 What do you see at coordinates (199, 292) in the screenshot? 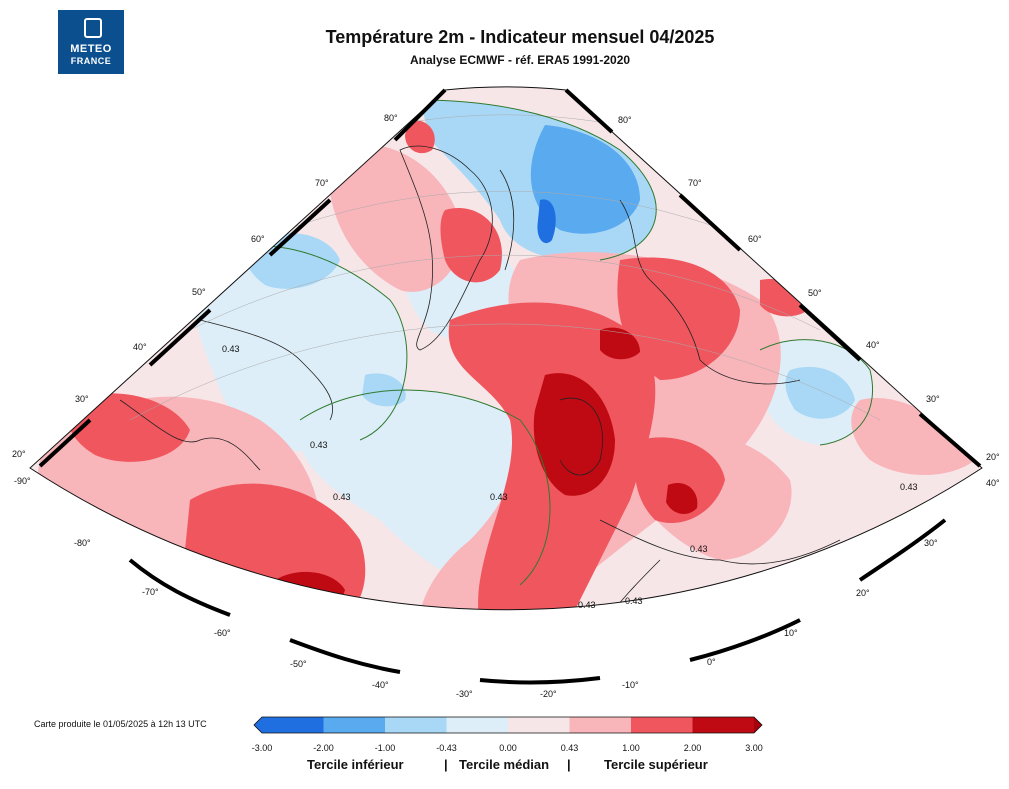
I see `lat-label-left: 50°` at bounding box center [199, 292].